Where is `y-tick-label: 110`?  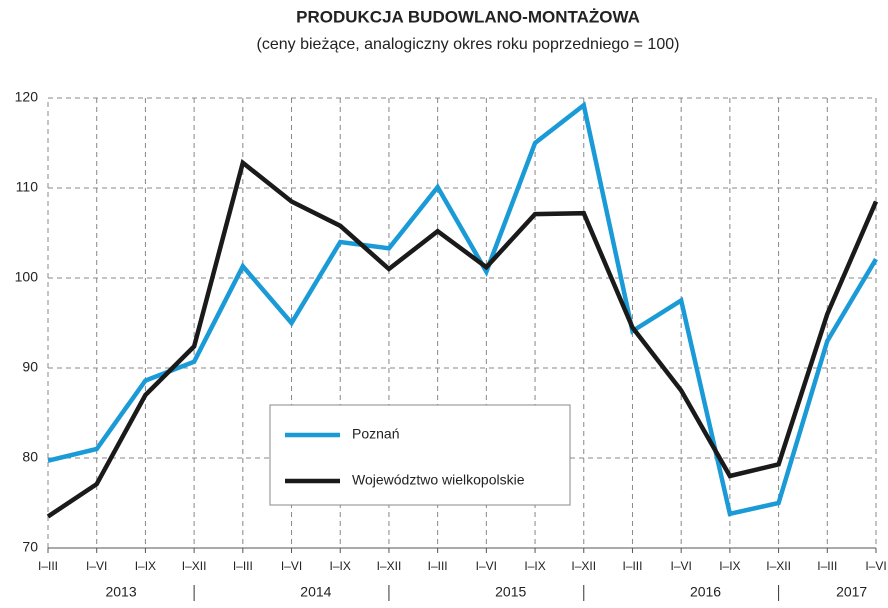
y-tick-label: 110 is located at coordinates (27, 187).